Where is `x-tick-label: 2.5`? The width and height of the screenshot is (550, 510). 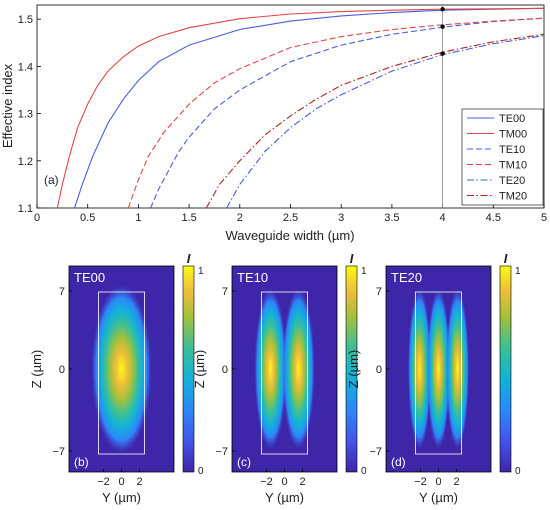 x-tick-label: 2.5 is located at coordinates (290, 218).